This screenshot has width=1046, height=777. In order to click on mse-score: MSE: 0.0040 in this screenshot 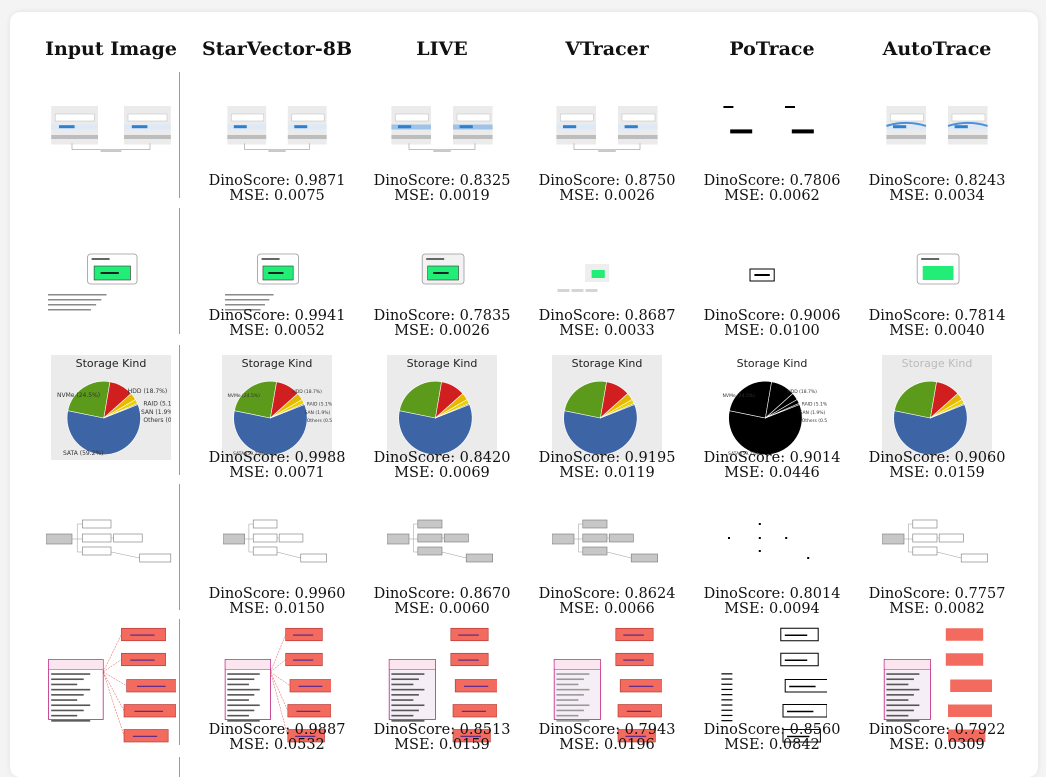, I will do `click(937, 331)`.